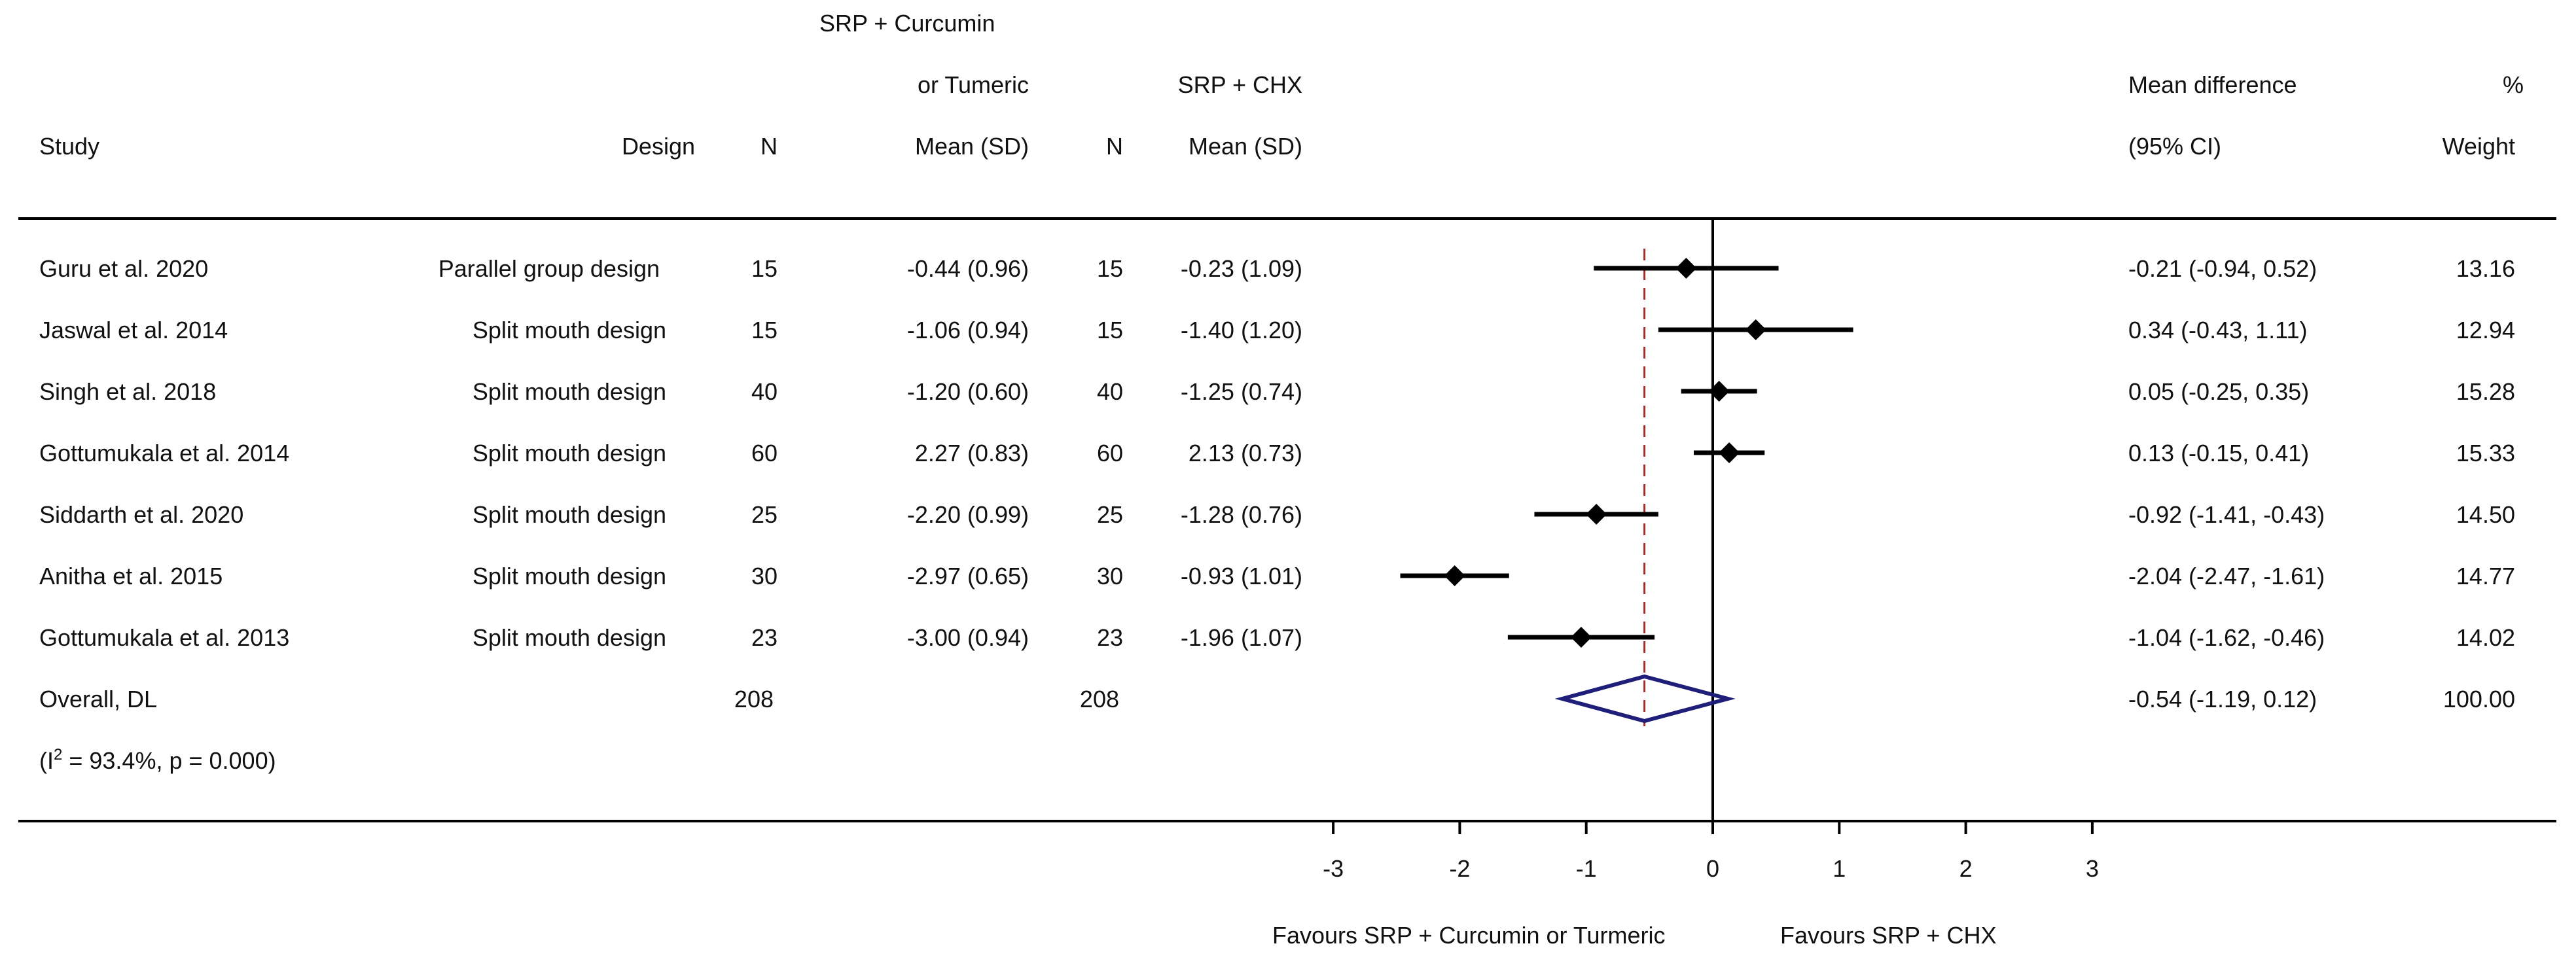 This screenshot has width=2576, height=967. I want to click on study-label: Guru et al. 2020, so click(123, 268).